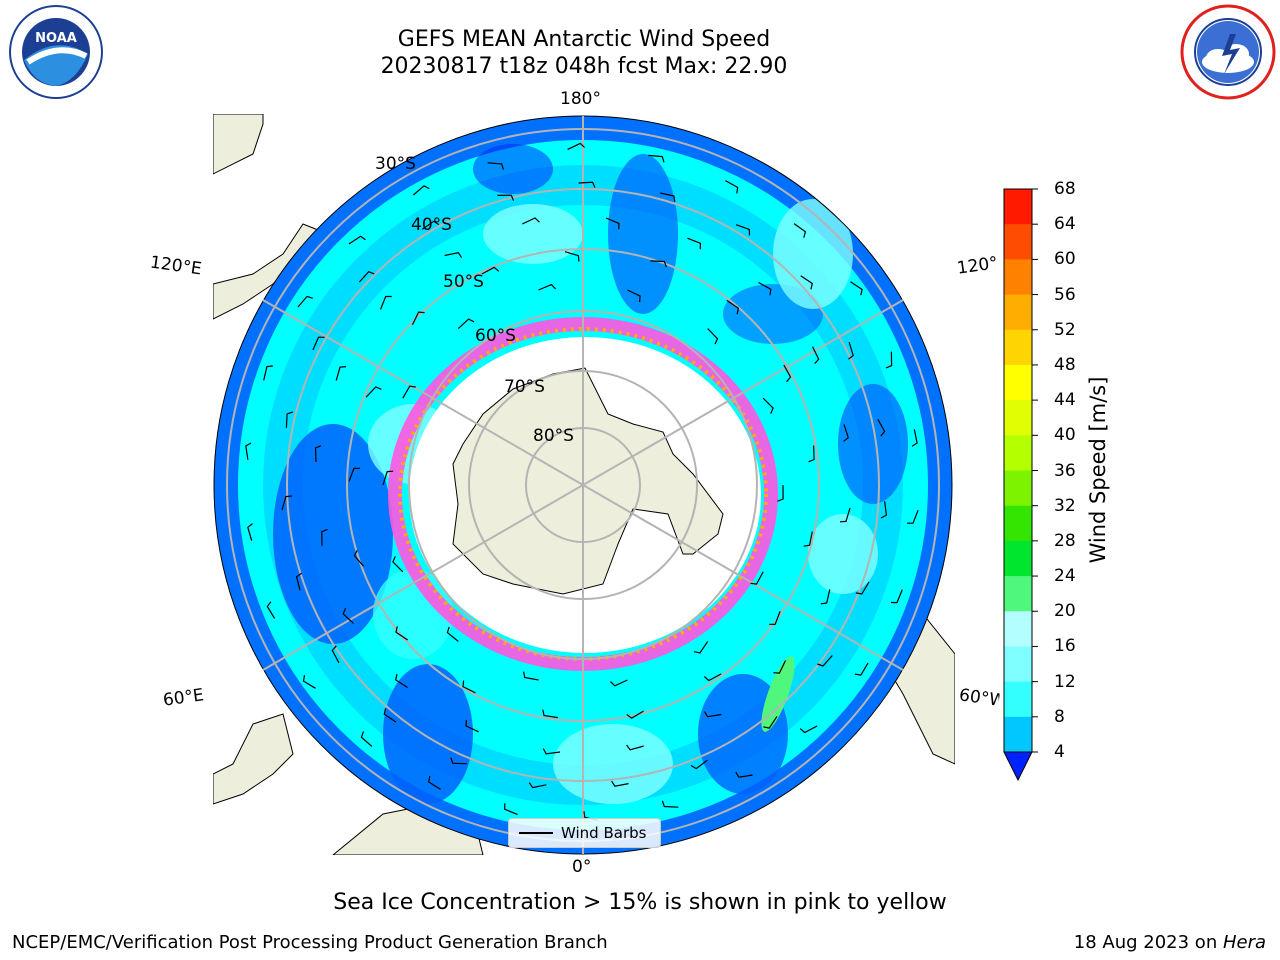 The height and width of the screenshot is (960, 1280). Describe the element at coordinates (524, 387) in the screenshot. I see `lat-label: 70°S` at that location.